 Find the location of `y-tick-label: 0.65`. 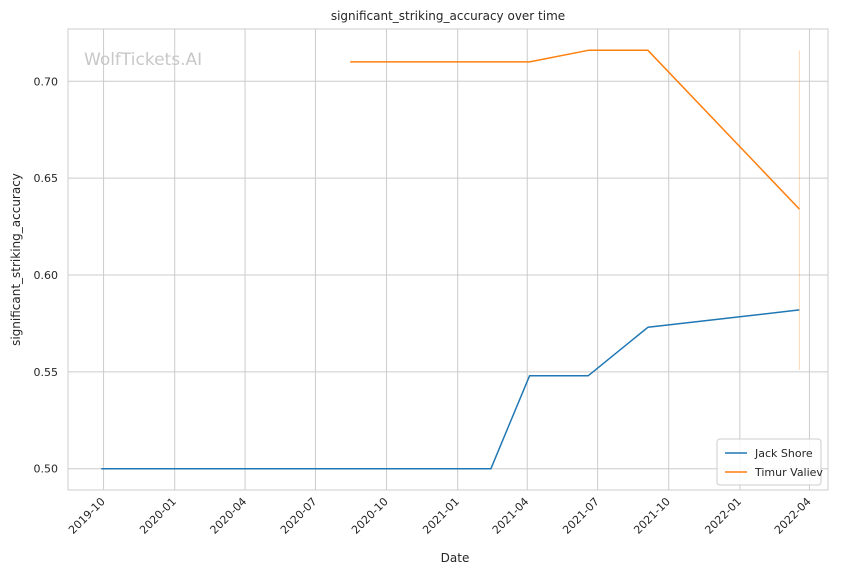

y-tick-label: 0.65 is located at coordinates (46, 178).